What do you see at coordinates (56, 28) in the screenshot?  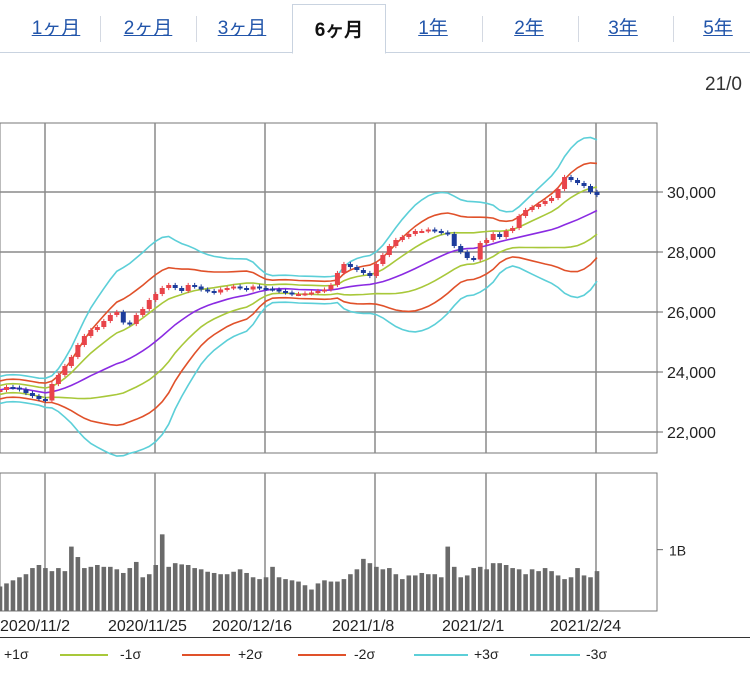 I see `tab-1-month: 1ヶ月` at bounding box center [56, 28].